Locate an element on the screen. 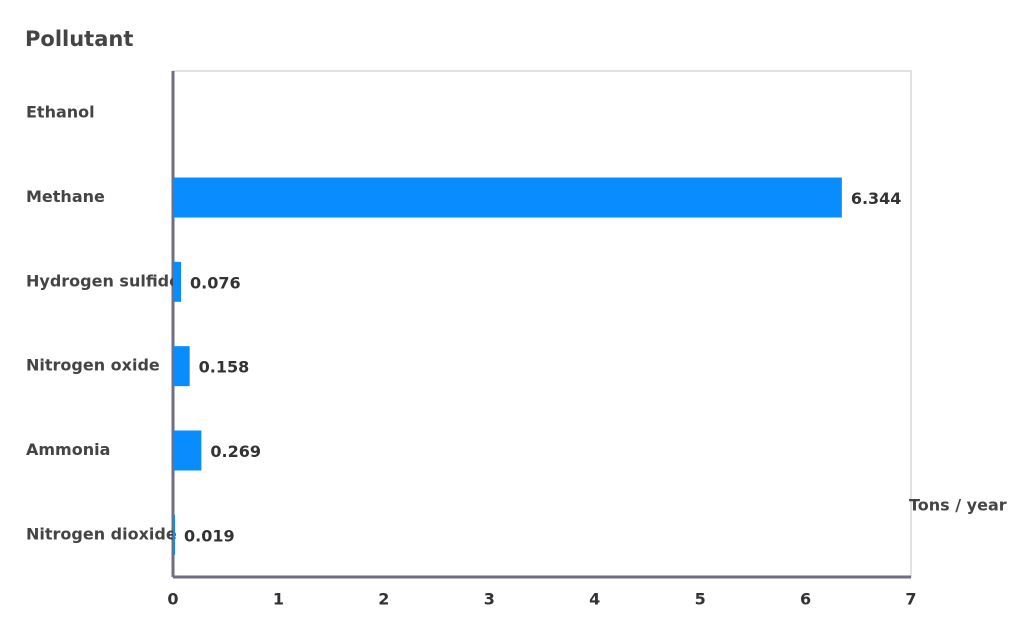 The height and width of the screenshot is (623, 1024). value-label: 0.158 is located at coordinates (224, 367).